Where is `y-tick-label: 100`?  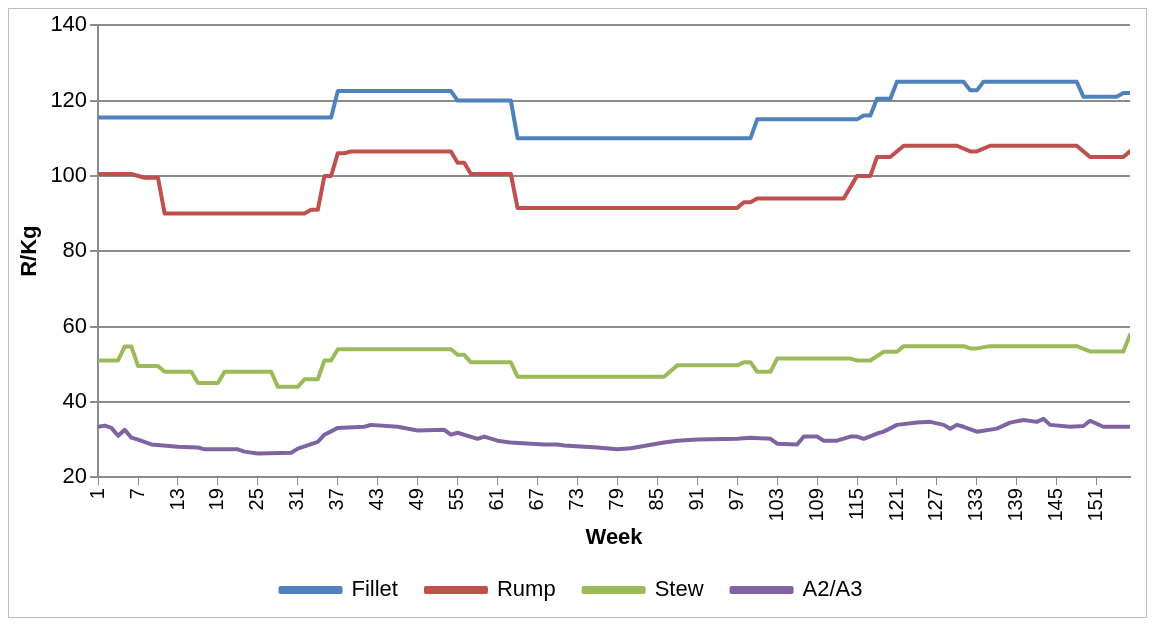
y-tick-label: 100 is located at coordinates (69, 174).